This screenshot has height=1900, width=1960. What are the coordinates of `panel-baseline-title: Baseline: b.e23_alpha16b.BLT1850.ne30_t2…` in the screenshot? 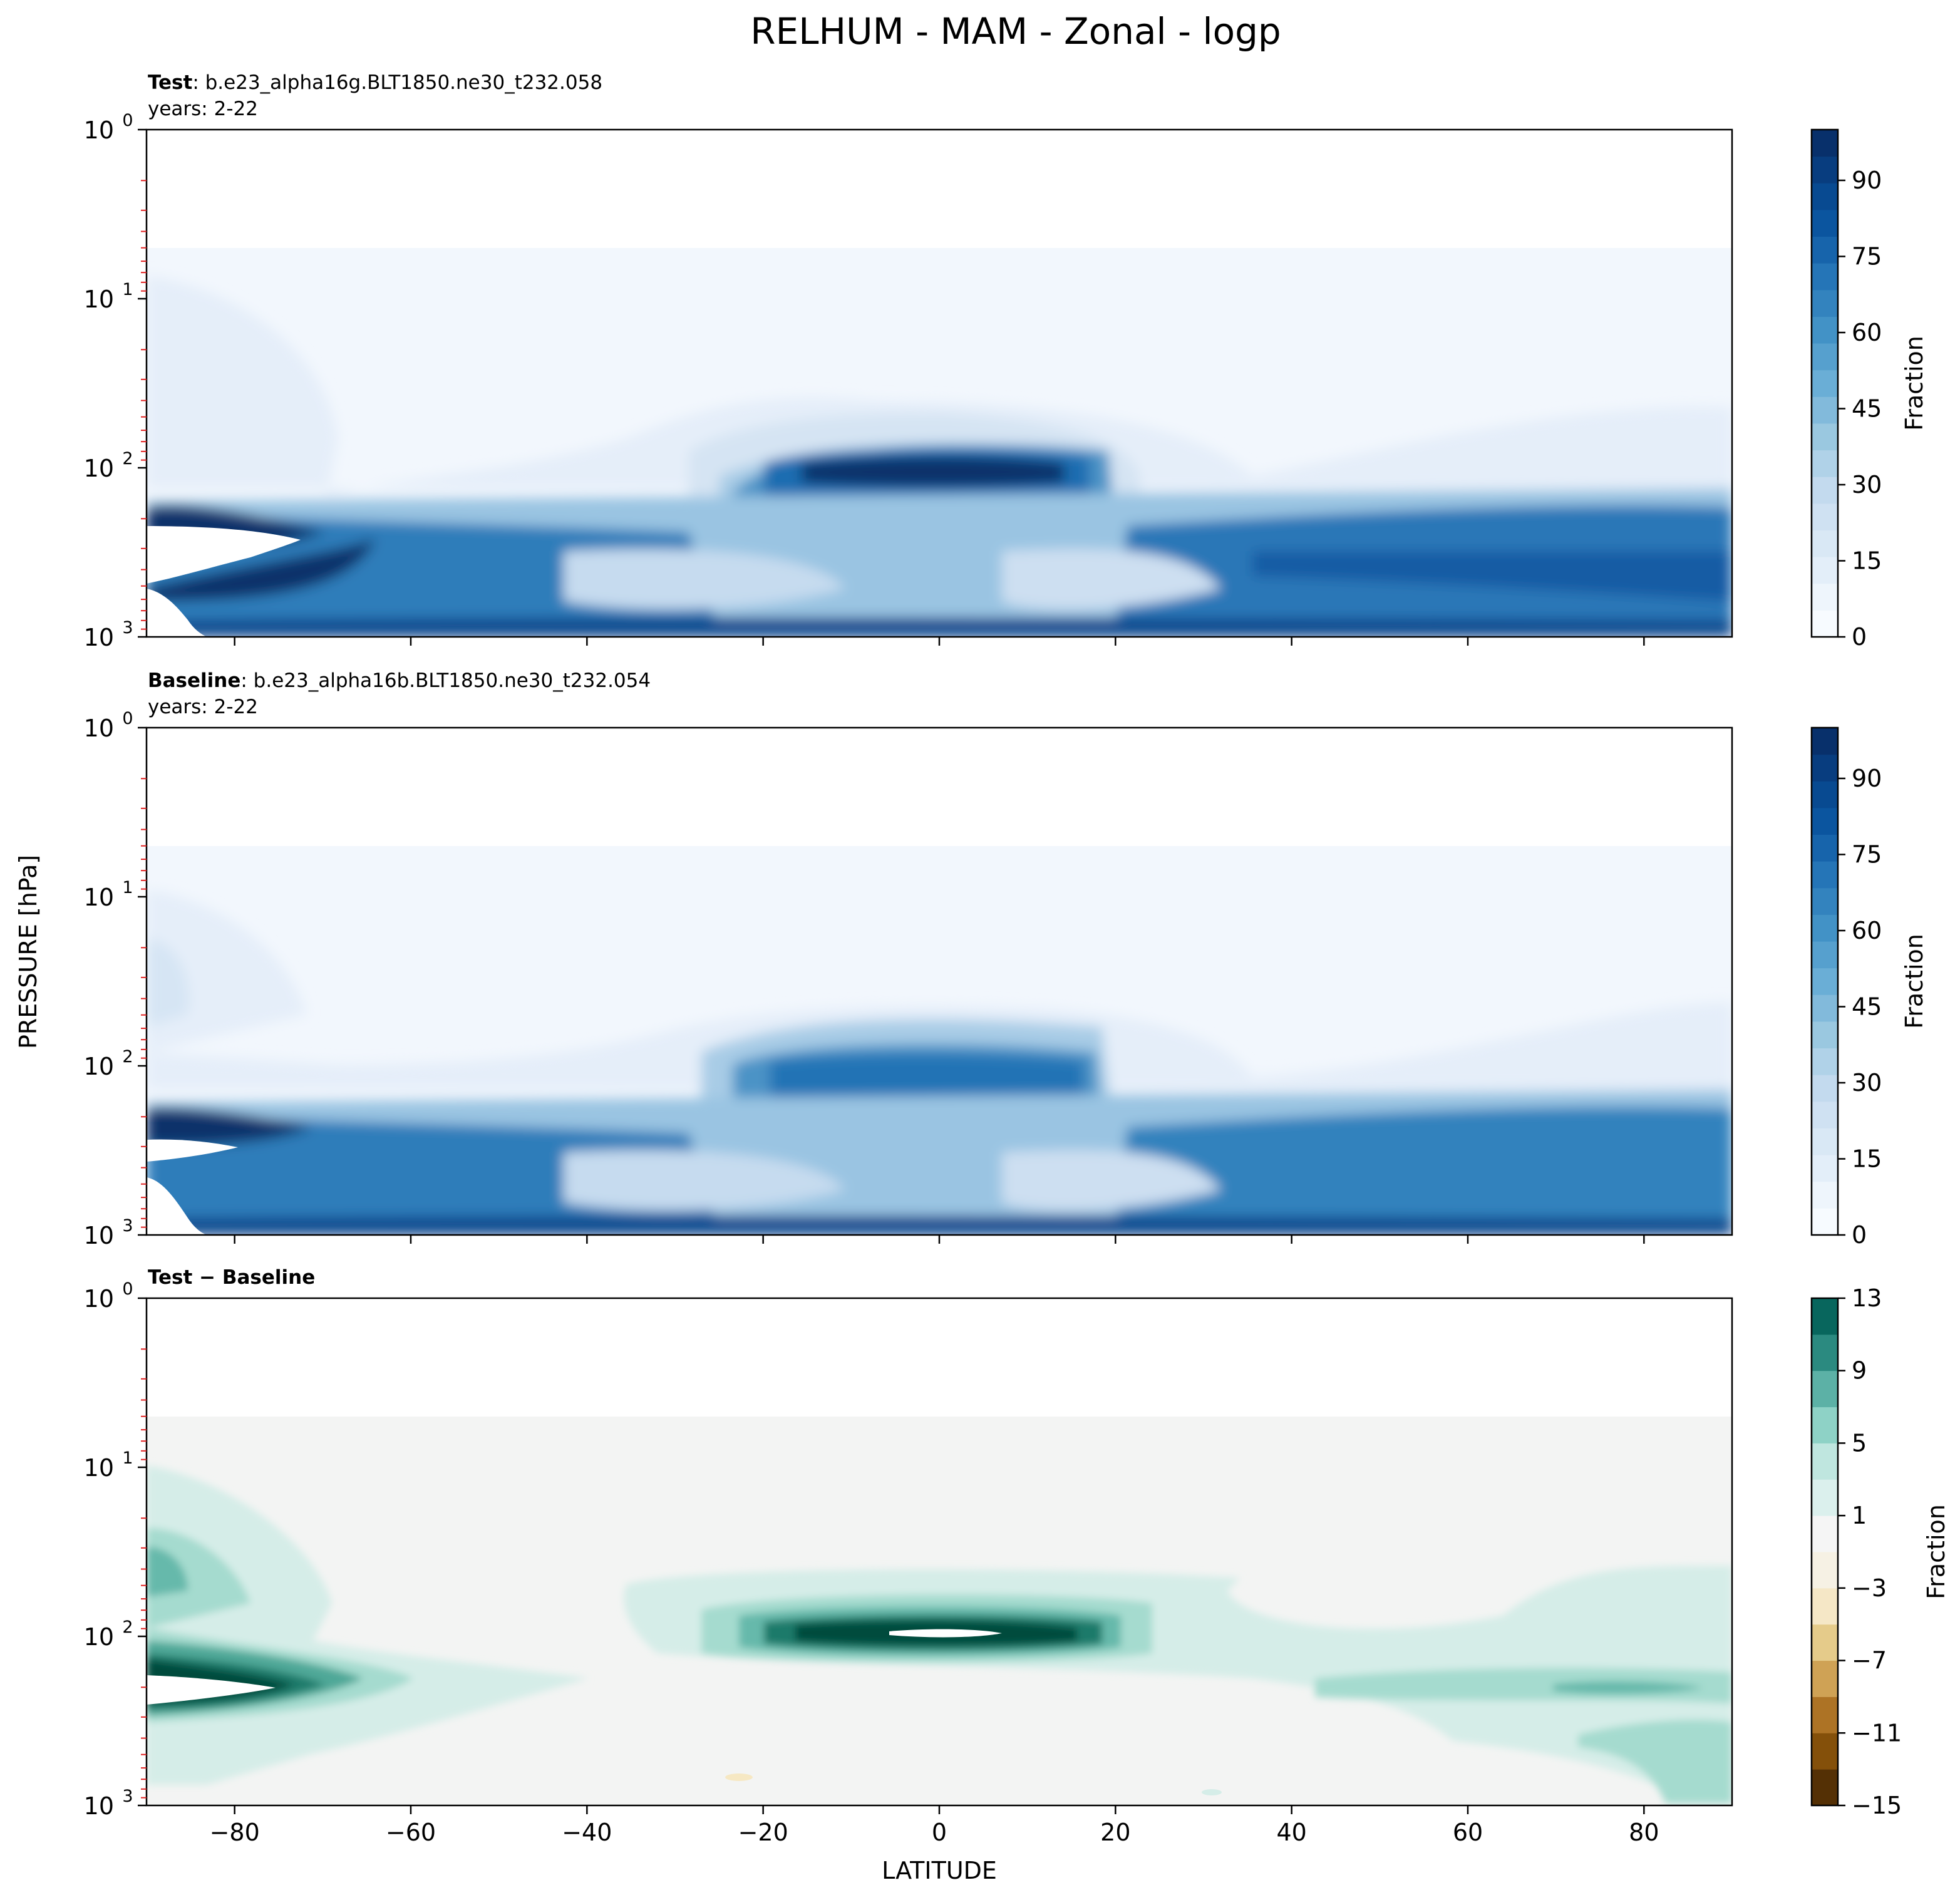 It's located at (399, 680).